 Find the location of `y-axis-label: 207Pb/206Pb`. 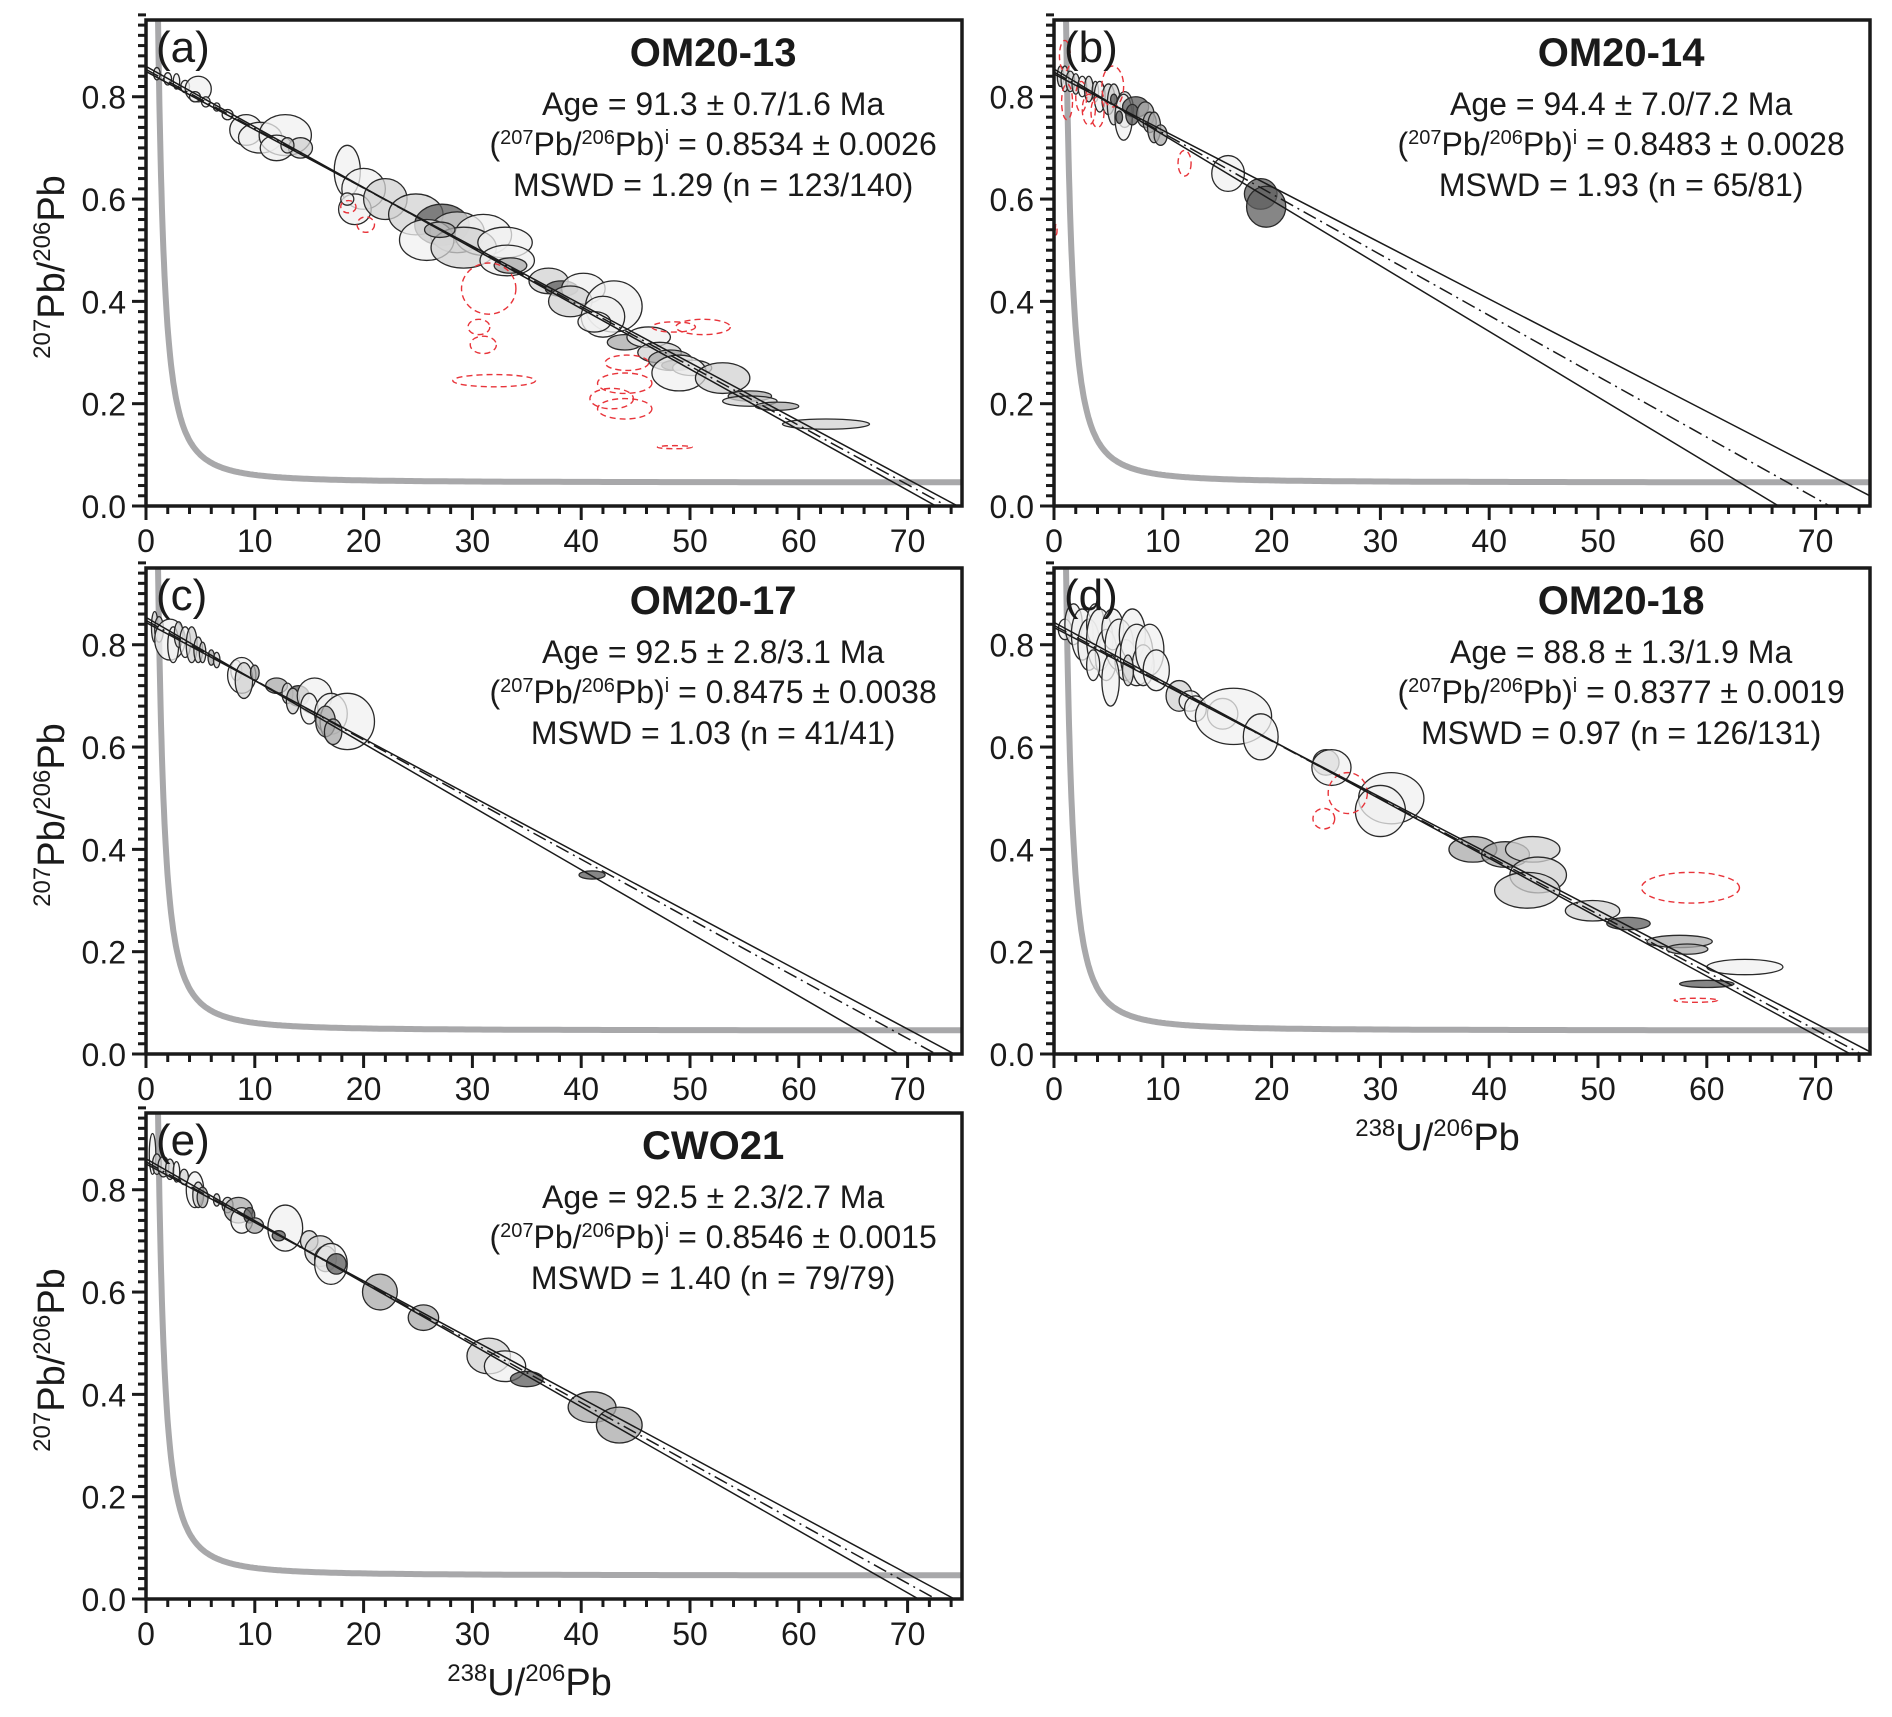

y-axis-label: 207Pb/206Pb is located at coordinates (51, 267).